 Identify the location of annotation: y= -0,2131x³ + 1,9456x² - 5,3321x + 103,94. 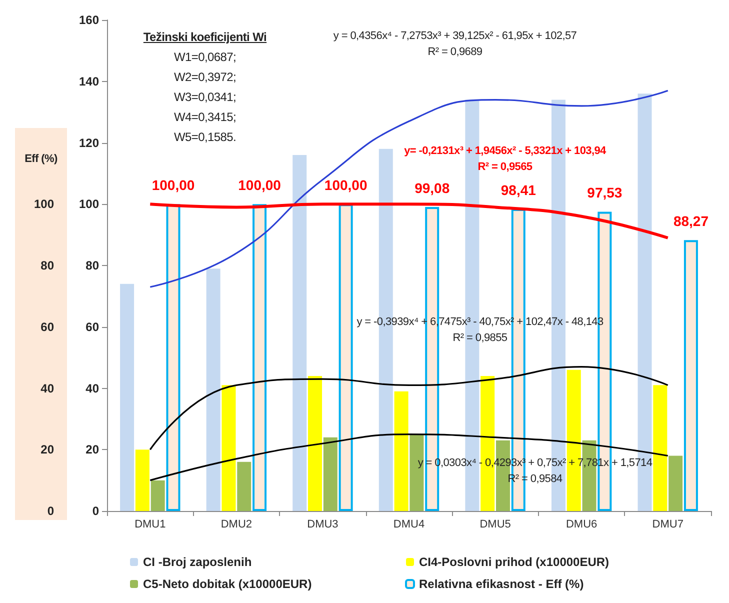
(505, 151).